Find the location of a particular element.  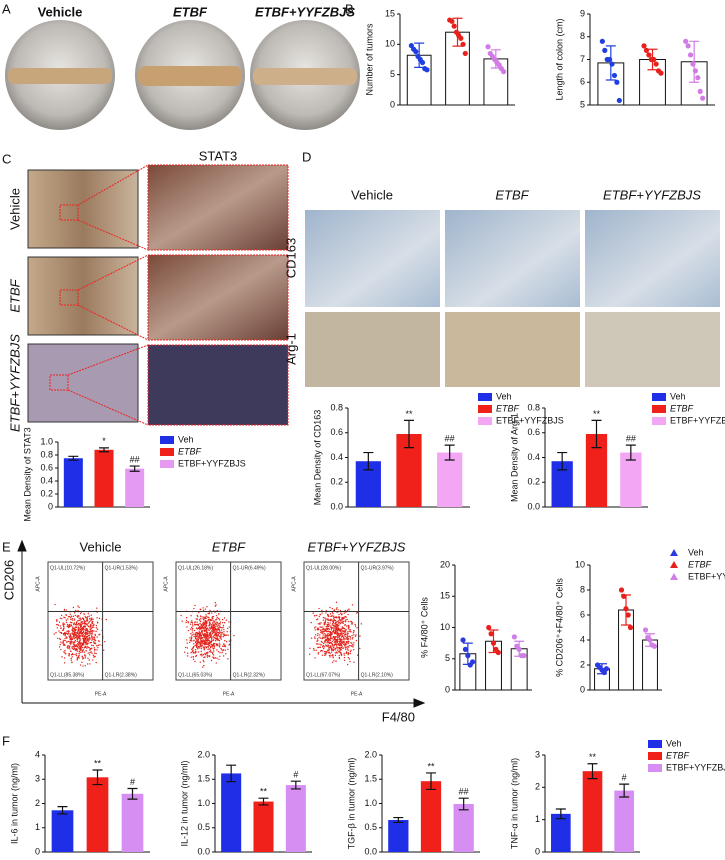

y-tick-label: 0.2 is located at coordinates (533, 482).